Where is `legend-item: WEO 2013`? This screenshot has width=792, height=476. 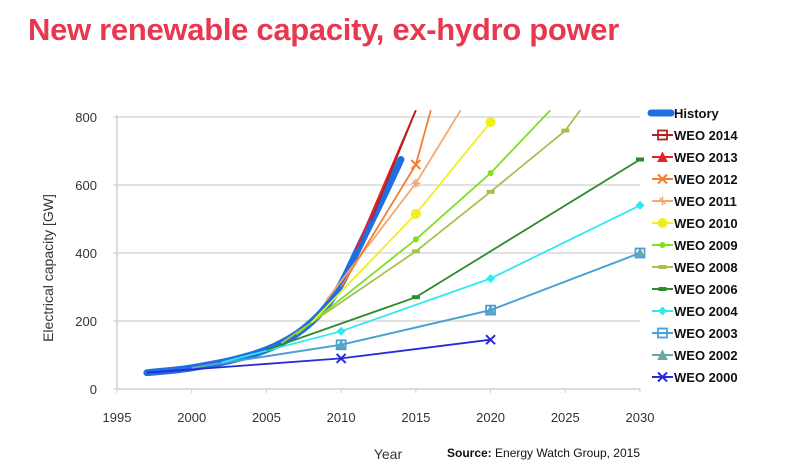 legend-item: WEO 2013 is located at coordinates (695, 157).